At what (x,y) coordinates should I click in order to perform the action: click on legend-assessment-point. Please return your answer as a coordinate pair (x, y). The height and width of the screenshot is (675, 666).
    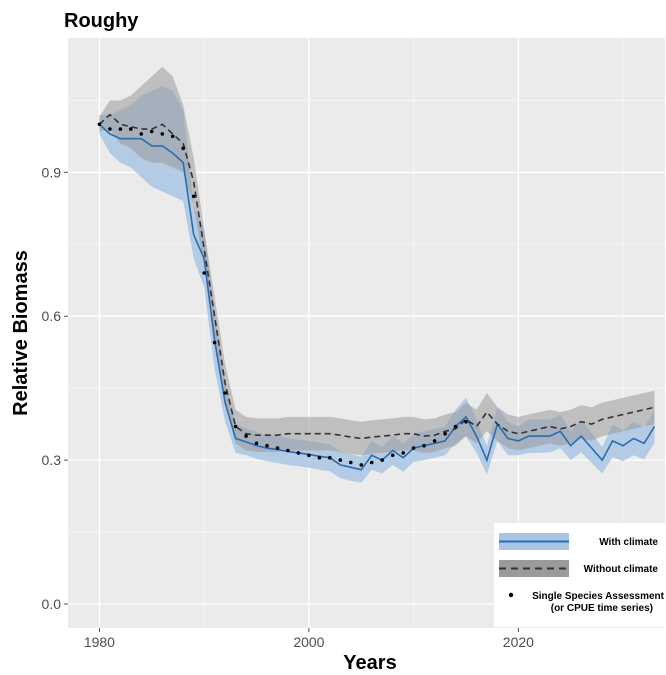
    Looking at the image, I should click on (511, 595).